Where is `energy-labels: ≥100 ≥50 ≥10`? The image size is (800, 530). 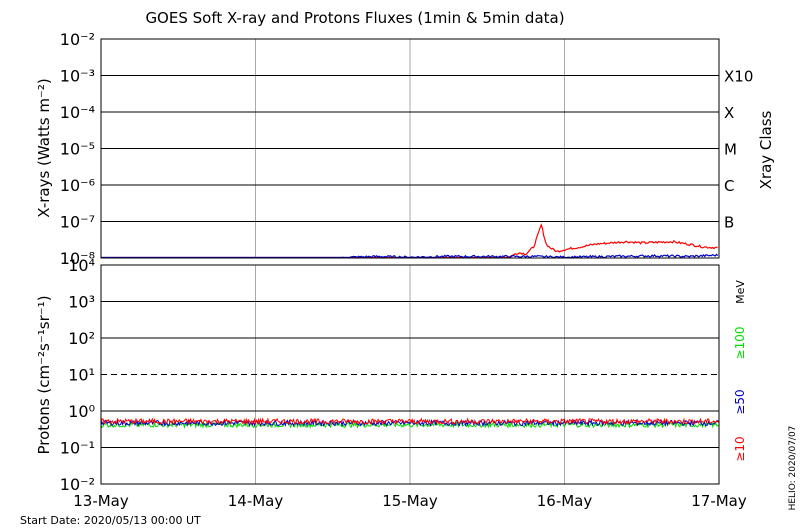 energy-labels: ≥100 ≥50 ≥10 is located at coordinates (740, 394).